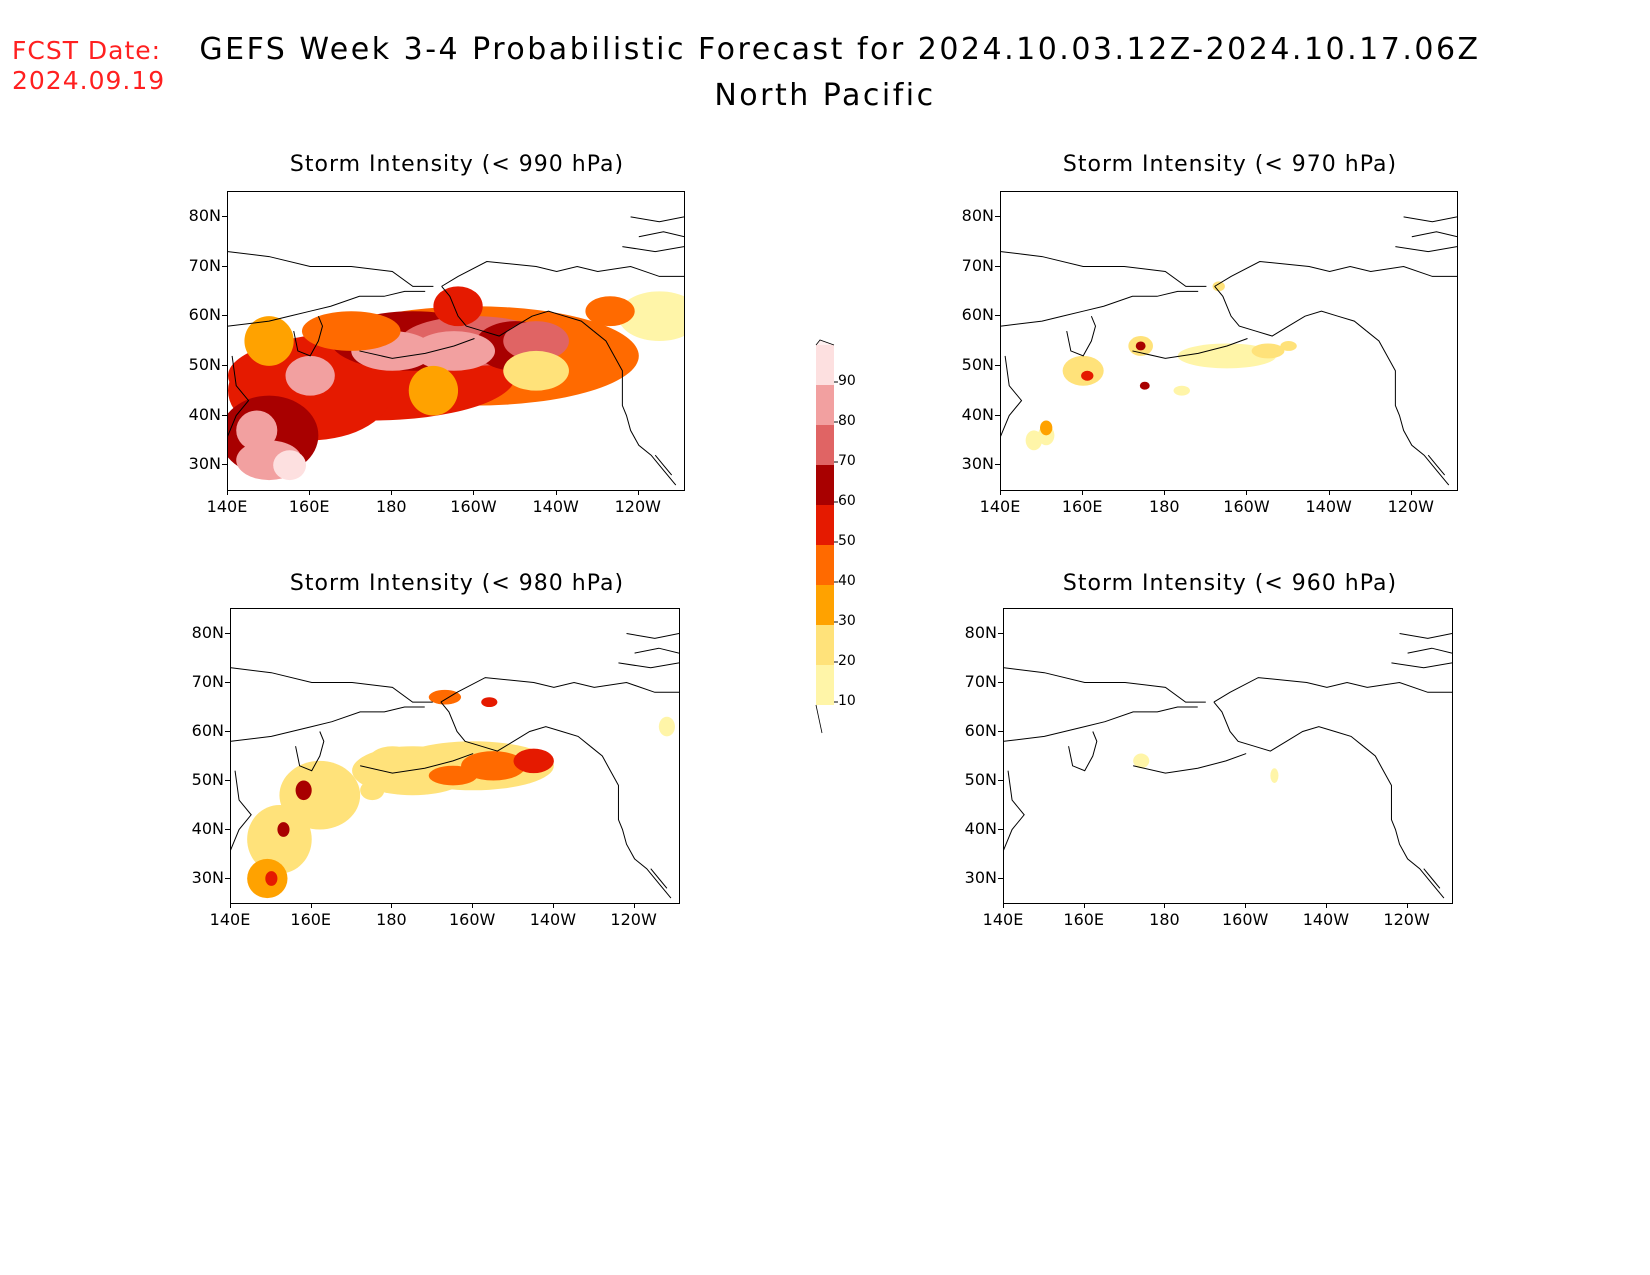 The height and width of the screenshot is (1275, 1650). I want to click on lon-tick-label: 140W, so click(555, 506).